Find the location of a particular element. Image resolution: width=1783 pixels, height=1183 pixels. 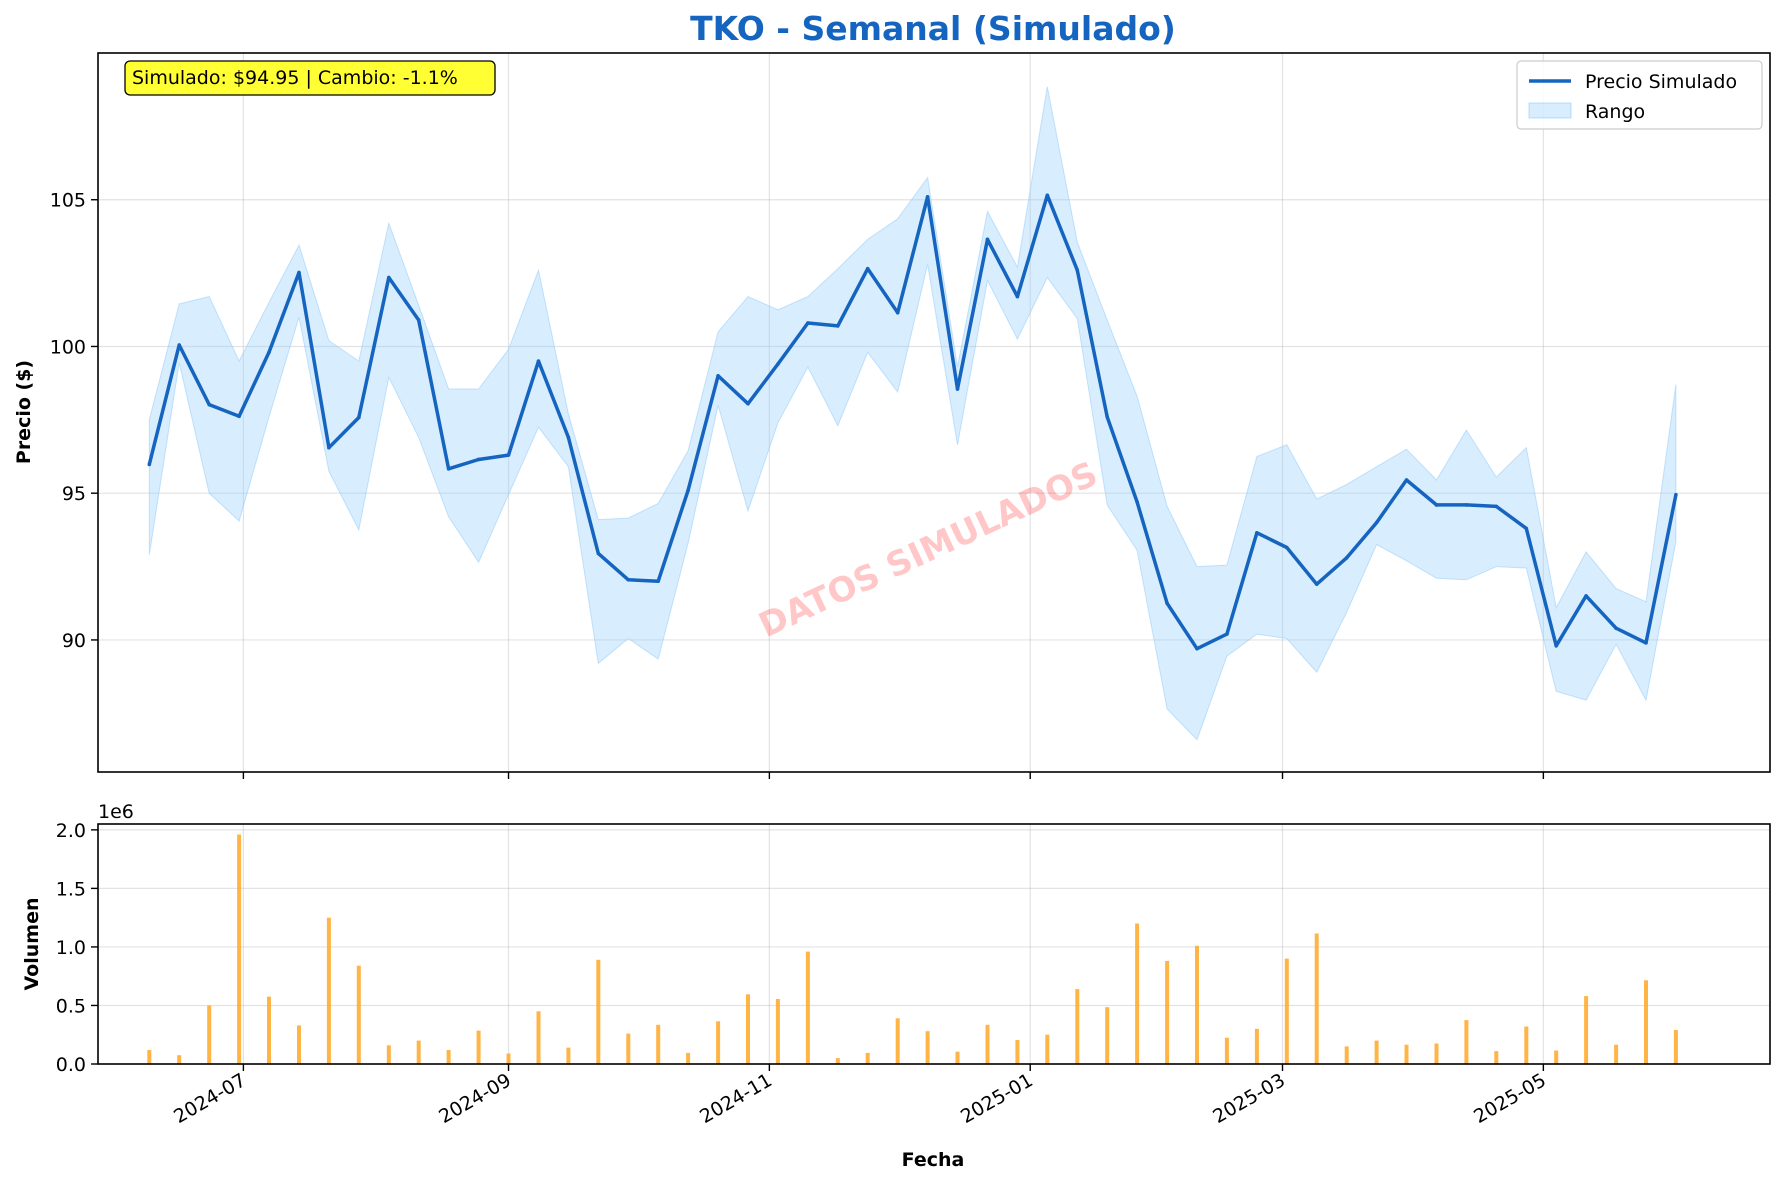

info-box: Simulado: $94.95 | Cambio: -1.1% is located at coordinates (310, 78).